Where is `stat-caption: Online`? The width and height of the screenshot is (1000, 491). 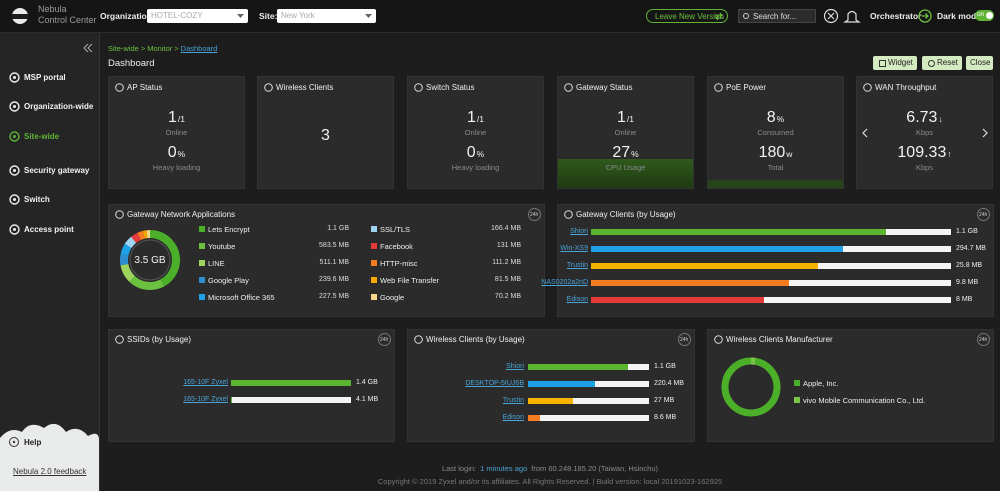
stat-caption: Online is located at coordinates (625, 132).